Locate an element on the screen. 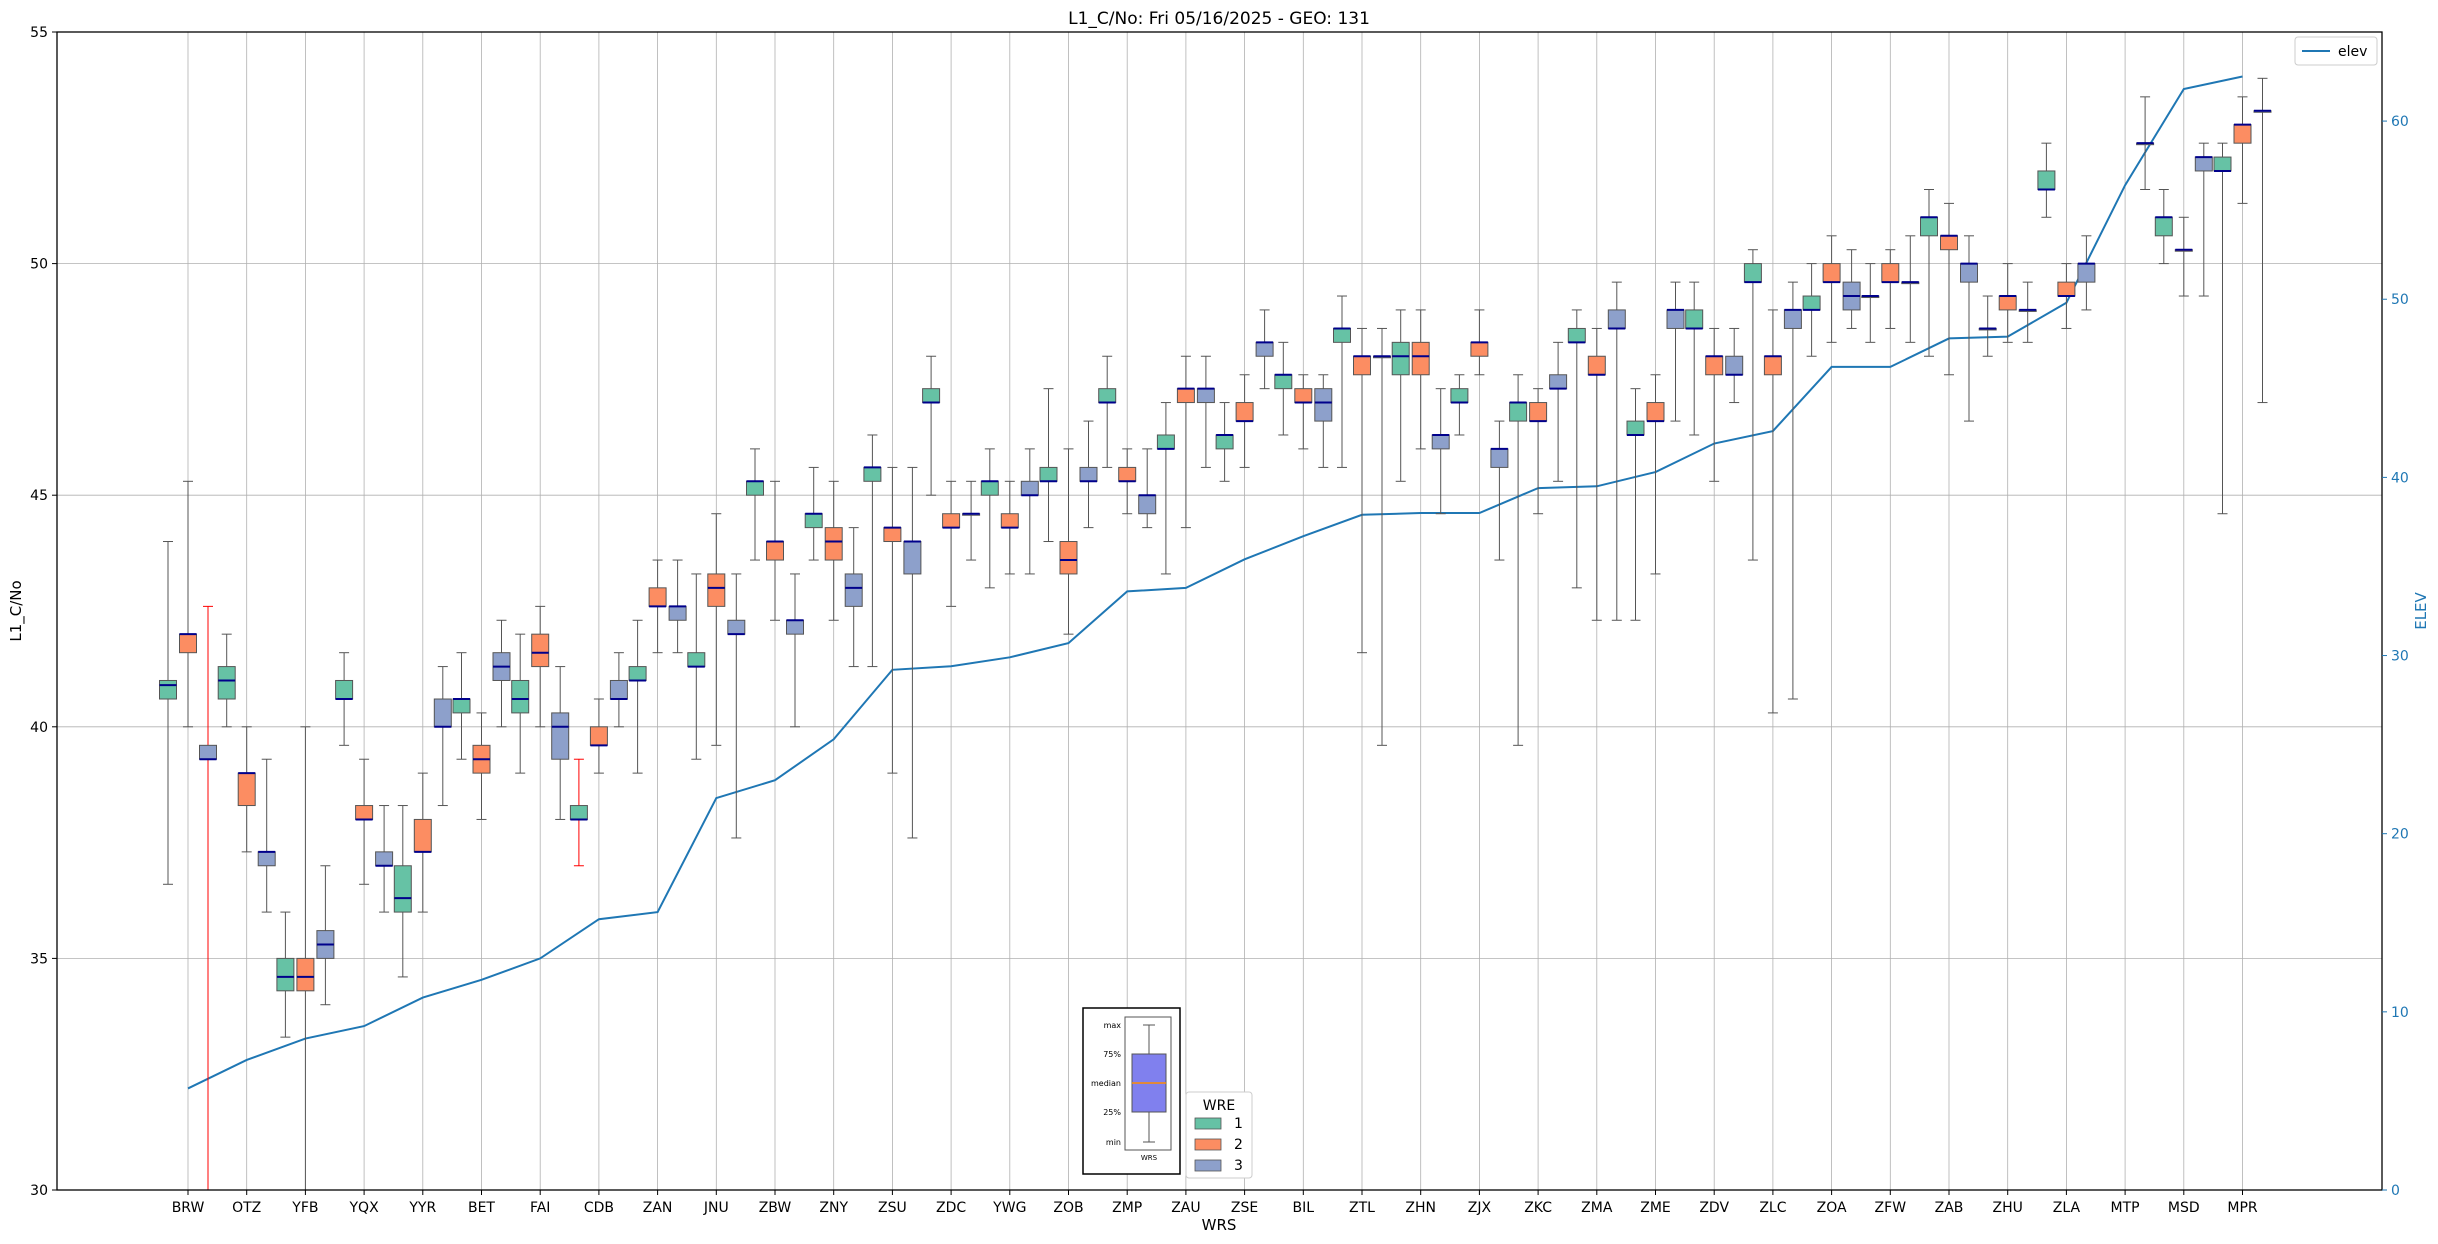 The height and width of the screenshot is (1244, 2438). y-axis-label: L1_C/No is located at coordinates (16, 610).